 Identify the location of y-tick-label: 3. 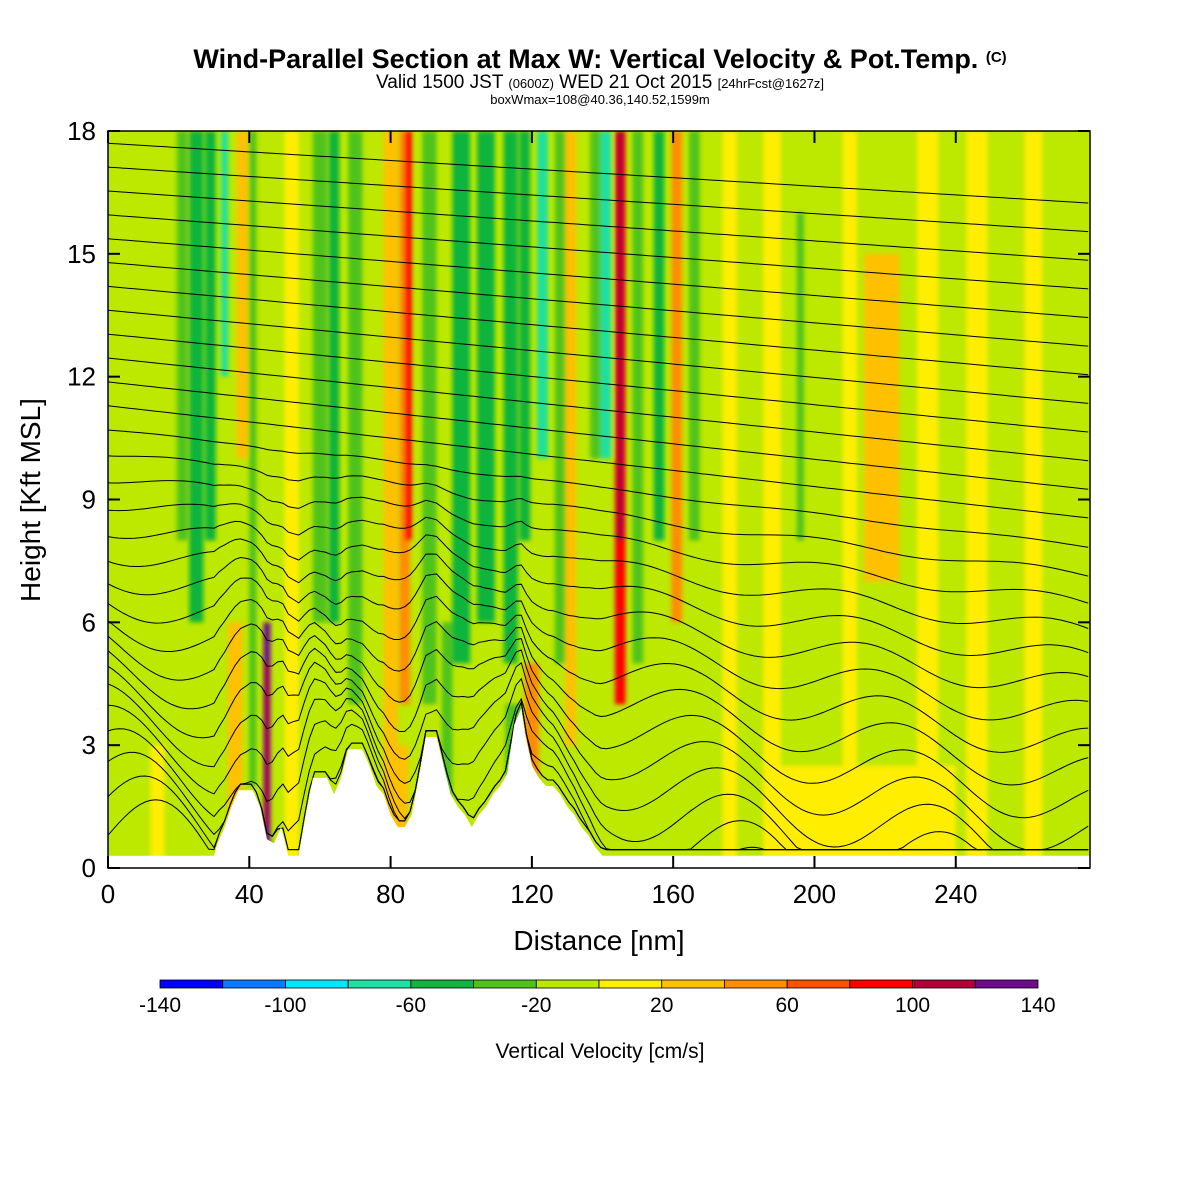
(89, 745).